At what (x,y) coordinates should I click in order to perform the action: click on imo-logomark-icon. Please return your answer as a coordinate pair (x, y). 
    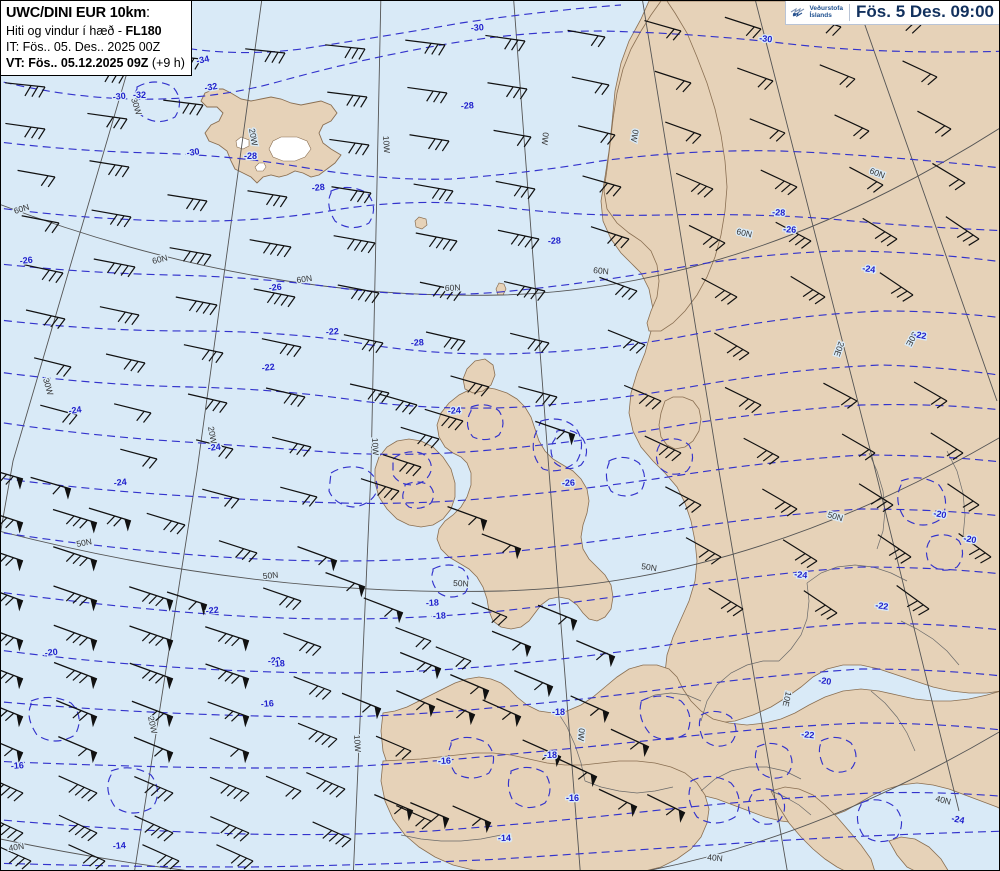
    Looking at the image, I should click on (798, 12).